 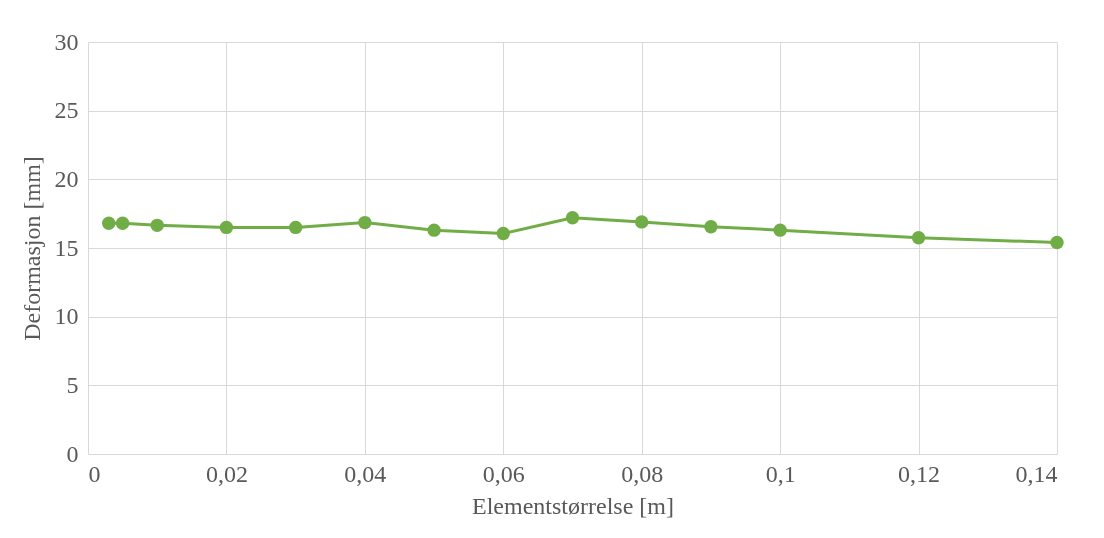 What do you see at coordinates (66, 178) in the screenshot?
I see `y-tick-label: 20` at bounding box center [66, 178].